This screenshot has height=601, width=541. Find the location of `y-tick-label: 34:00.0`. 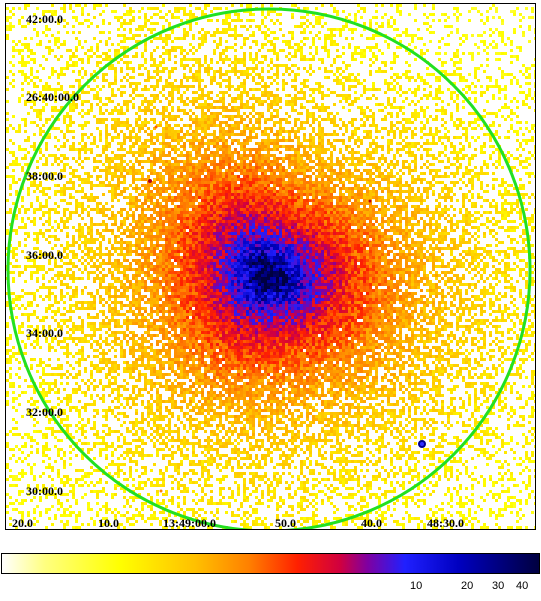

y-tick-label: 34:00.0 is located at coordinates (44, 333).